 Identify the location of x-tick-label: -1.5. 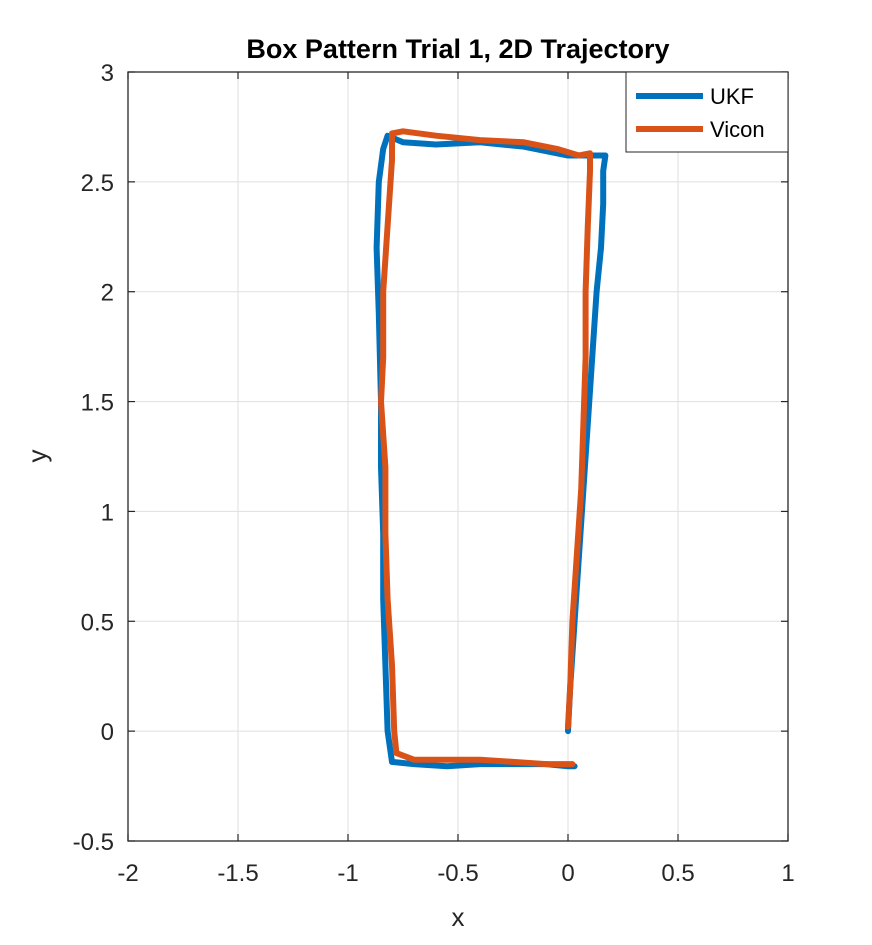
(237, 873).